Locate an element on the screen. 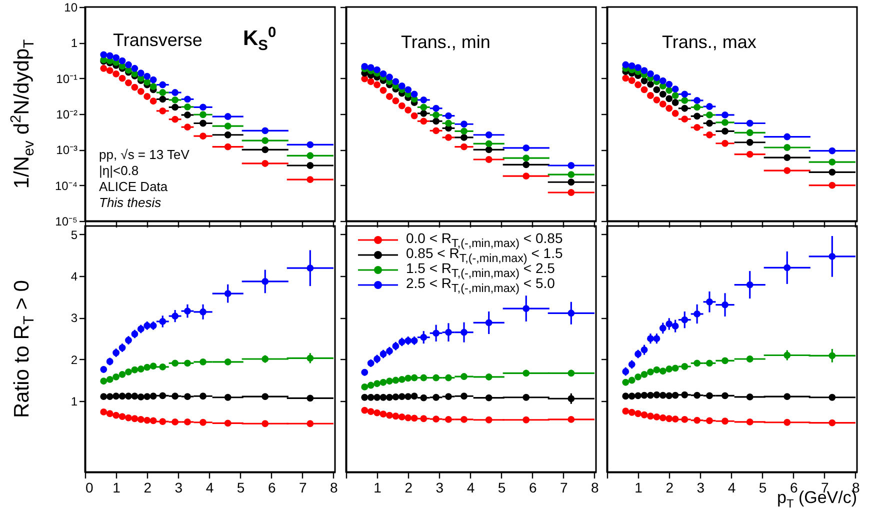 This screenshot has width=870, height=511. x-tick-label: 0 is located at coordinates (90, 488).